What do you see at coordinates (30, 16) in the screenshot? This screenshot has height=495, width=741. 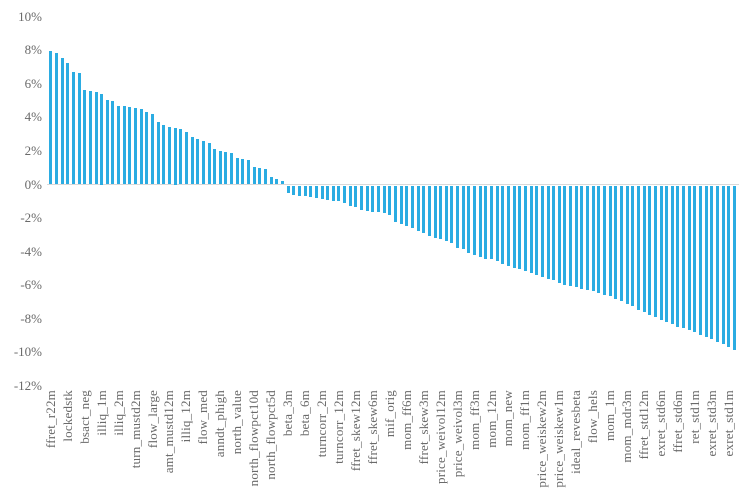 I see `y-axis-tick-label: 10%` at bounding box center [30, 16].